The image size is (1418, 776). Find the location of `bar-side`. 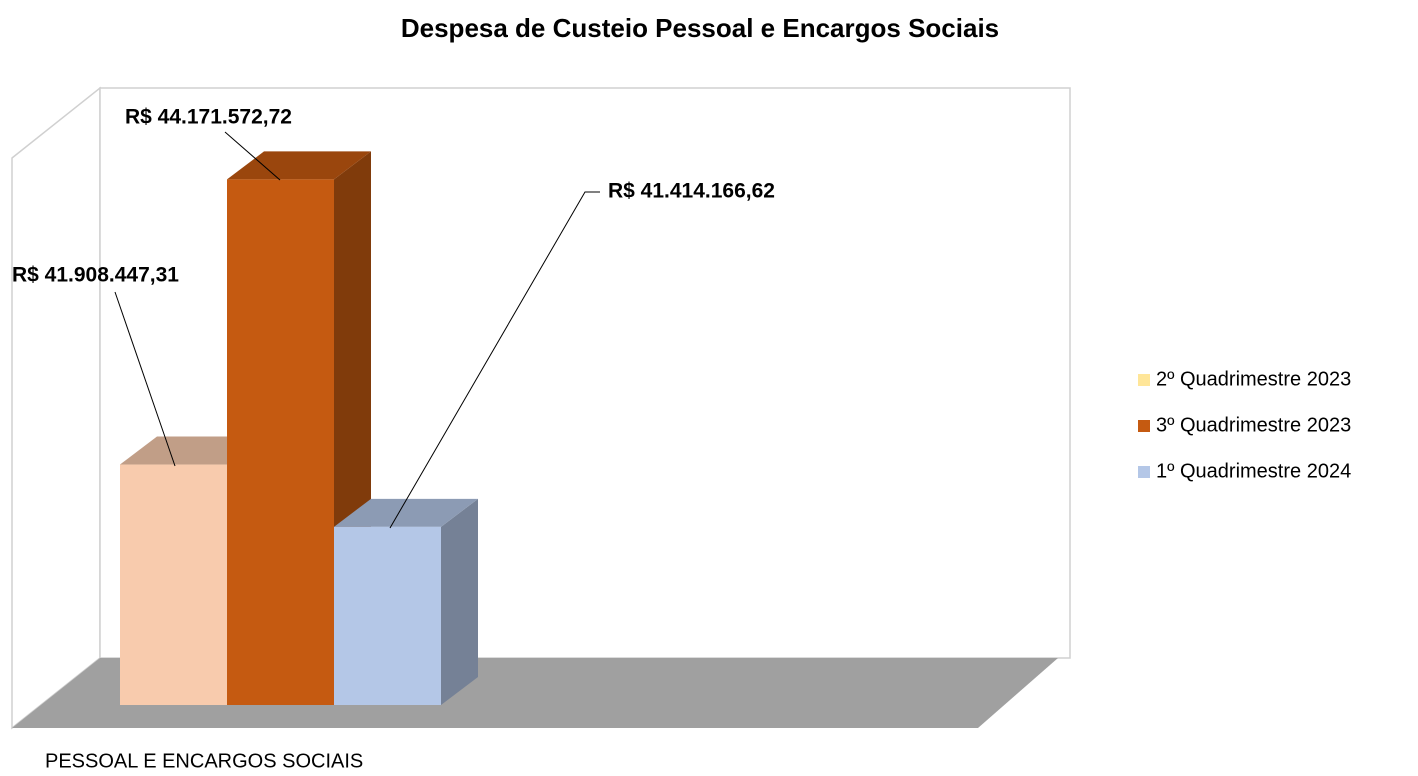

bar-side is located at coordinates (459, 601).